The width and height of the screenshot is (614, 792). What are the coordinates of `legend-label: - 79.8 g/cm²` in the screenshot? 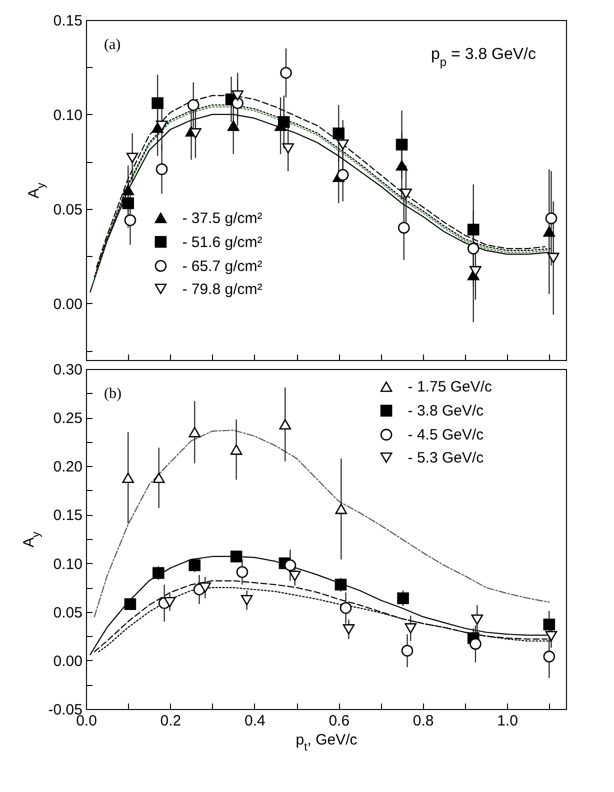 It's located at (222, 289).